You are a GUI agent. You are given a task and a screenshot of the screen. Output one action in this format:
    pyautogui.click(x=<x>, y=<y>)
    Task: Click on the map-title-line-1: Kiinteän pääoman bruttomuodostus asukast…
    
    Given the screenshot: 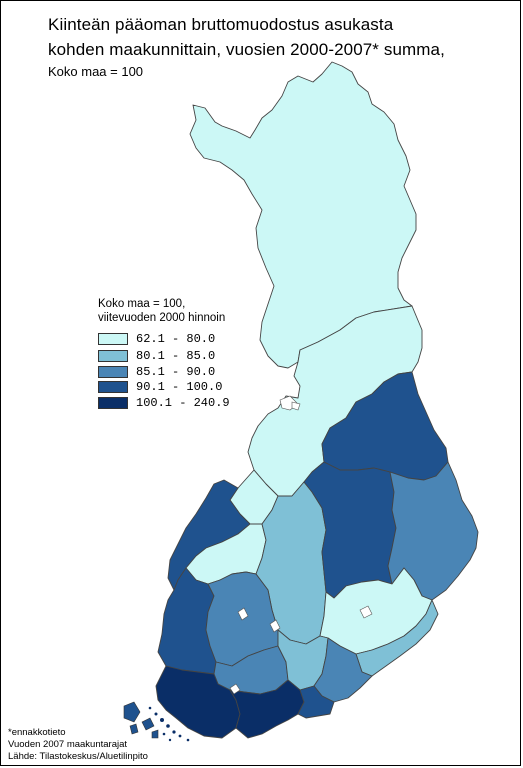 What is the action you would take?
    pyautogui.click(x=221, y=24)
    